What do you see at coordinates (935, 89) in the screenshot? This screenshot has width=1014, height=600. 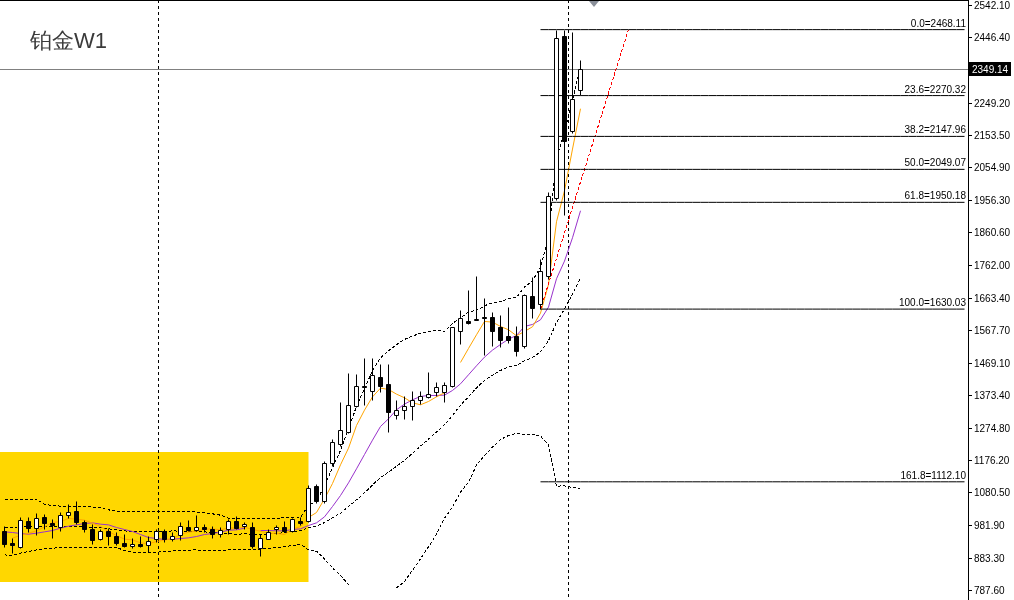 I see `series-label: 23.6=2270.32` at bounding box center [935, 89].